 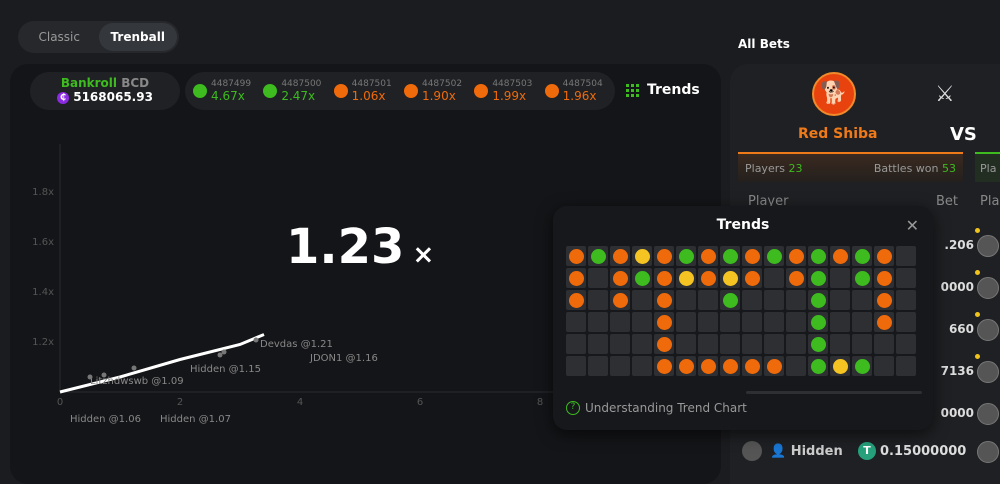 I want to click on game-multiplier: 2.47x, so click(x=298, y=96).